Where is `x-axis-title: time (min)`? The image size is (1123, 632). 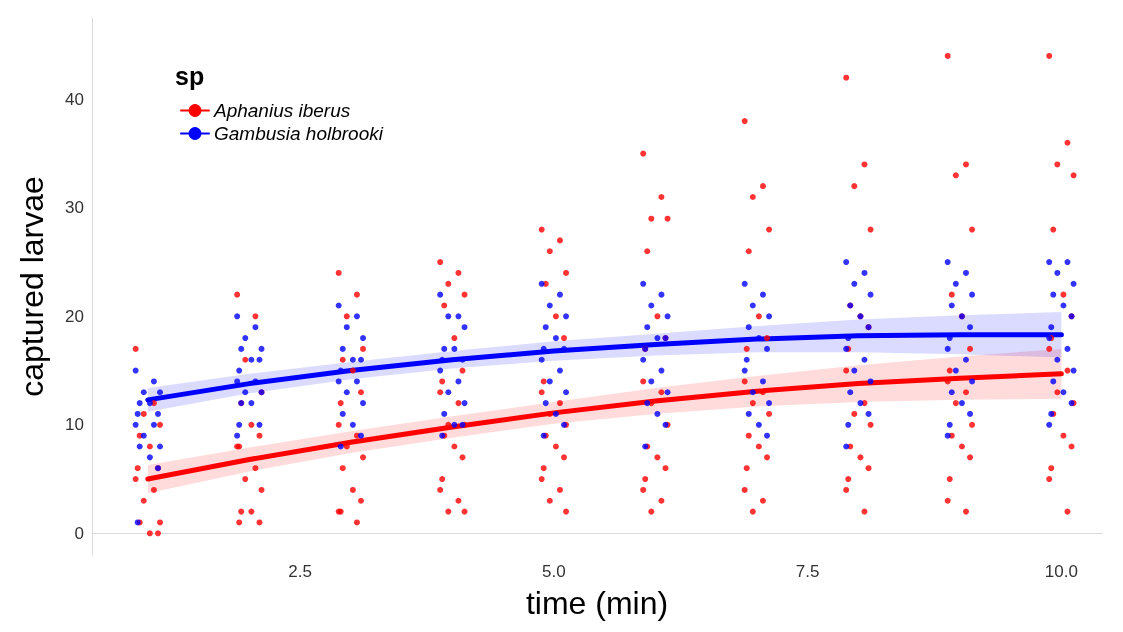 x-axis-title: time (min) is located at coordinates (597, 603).